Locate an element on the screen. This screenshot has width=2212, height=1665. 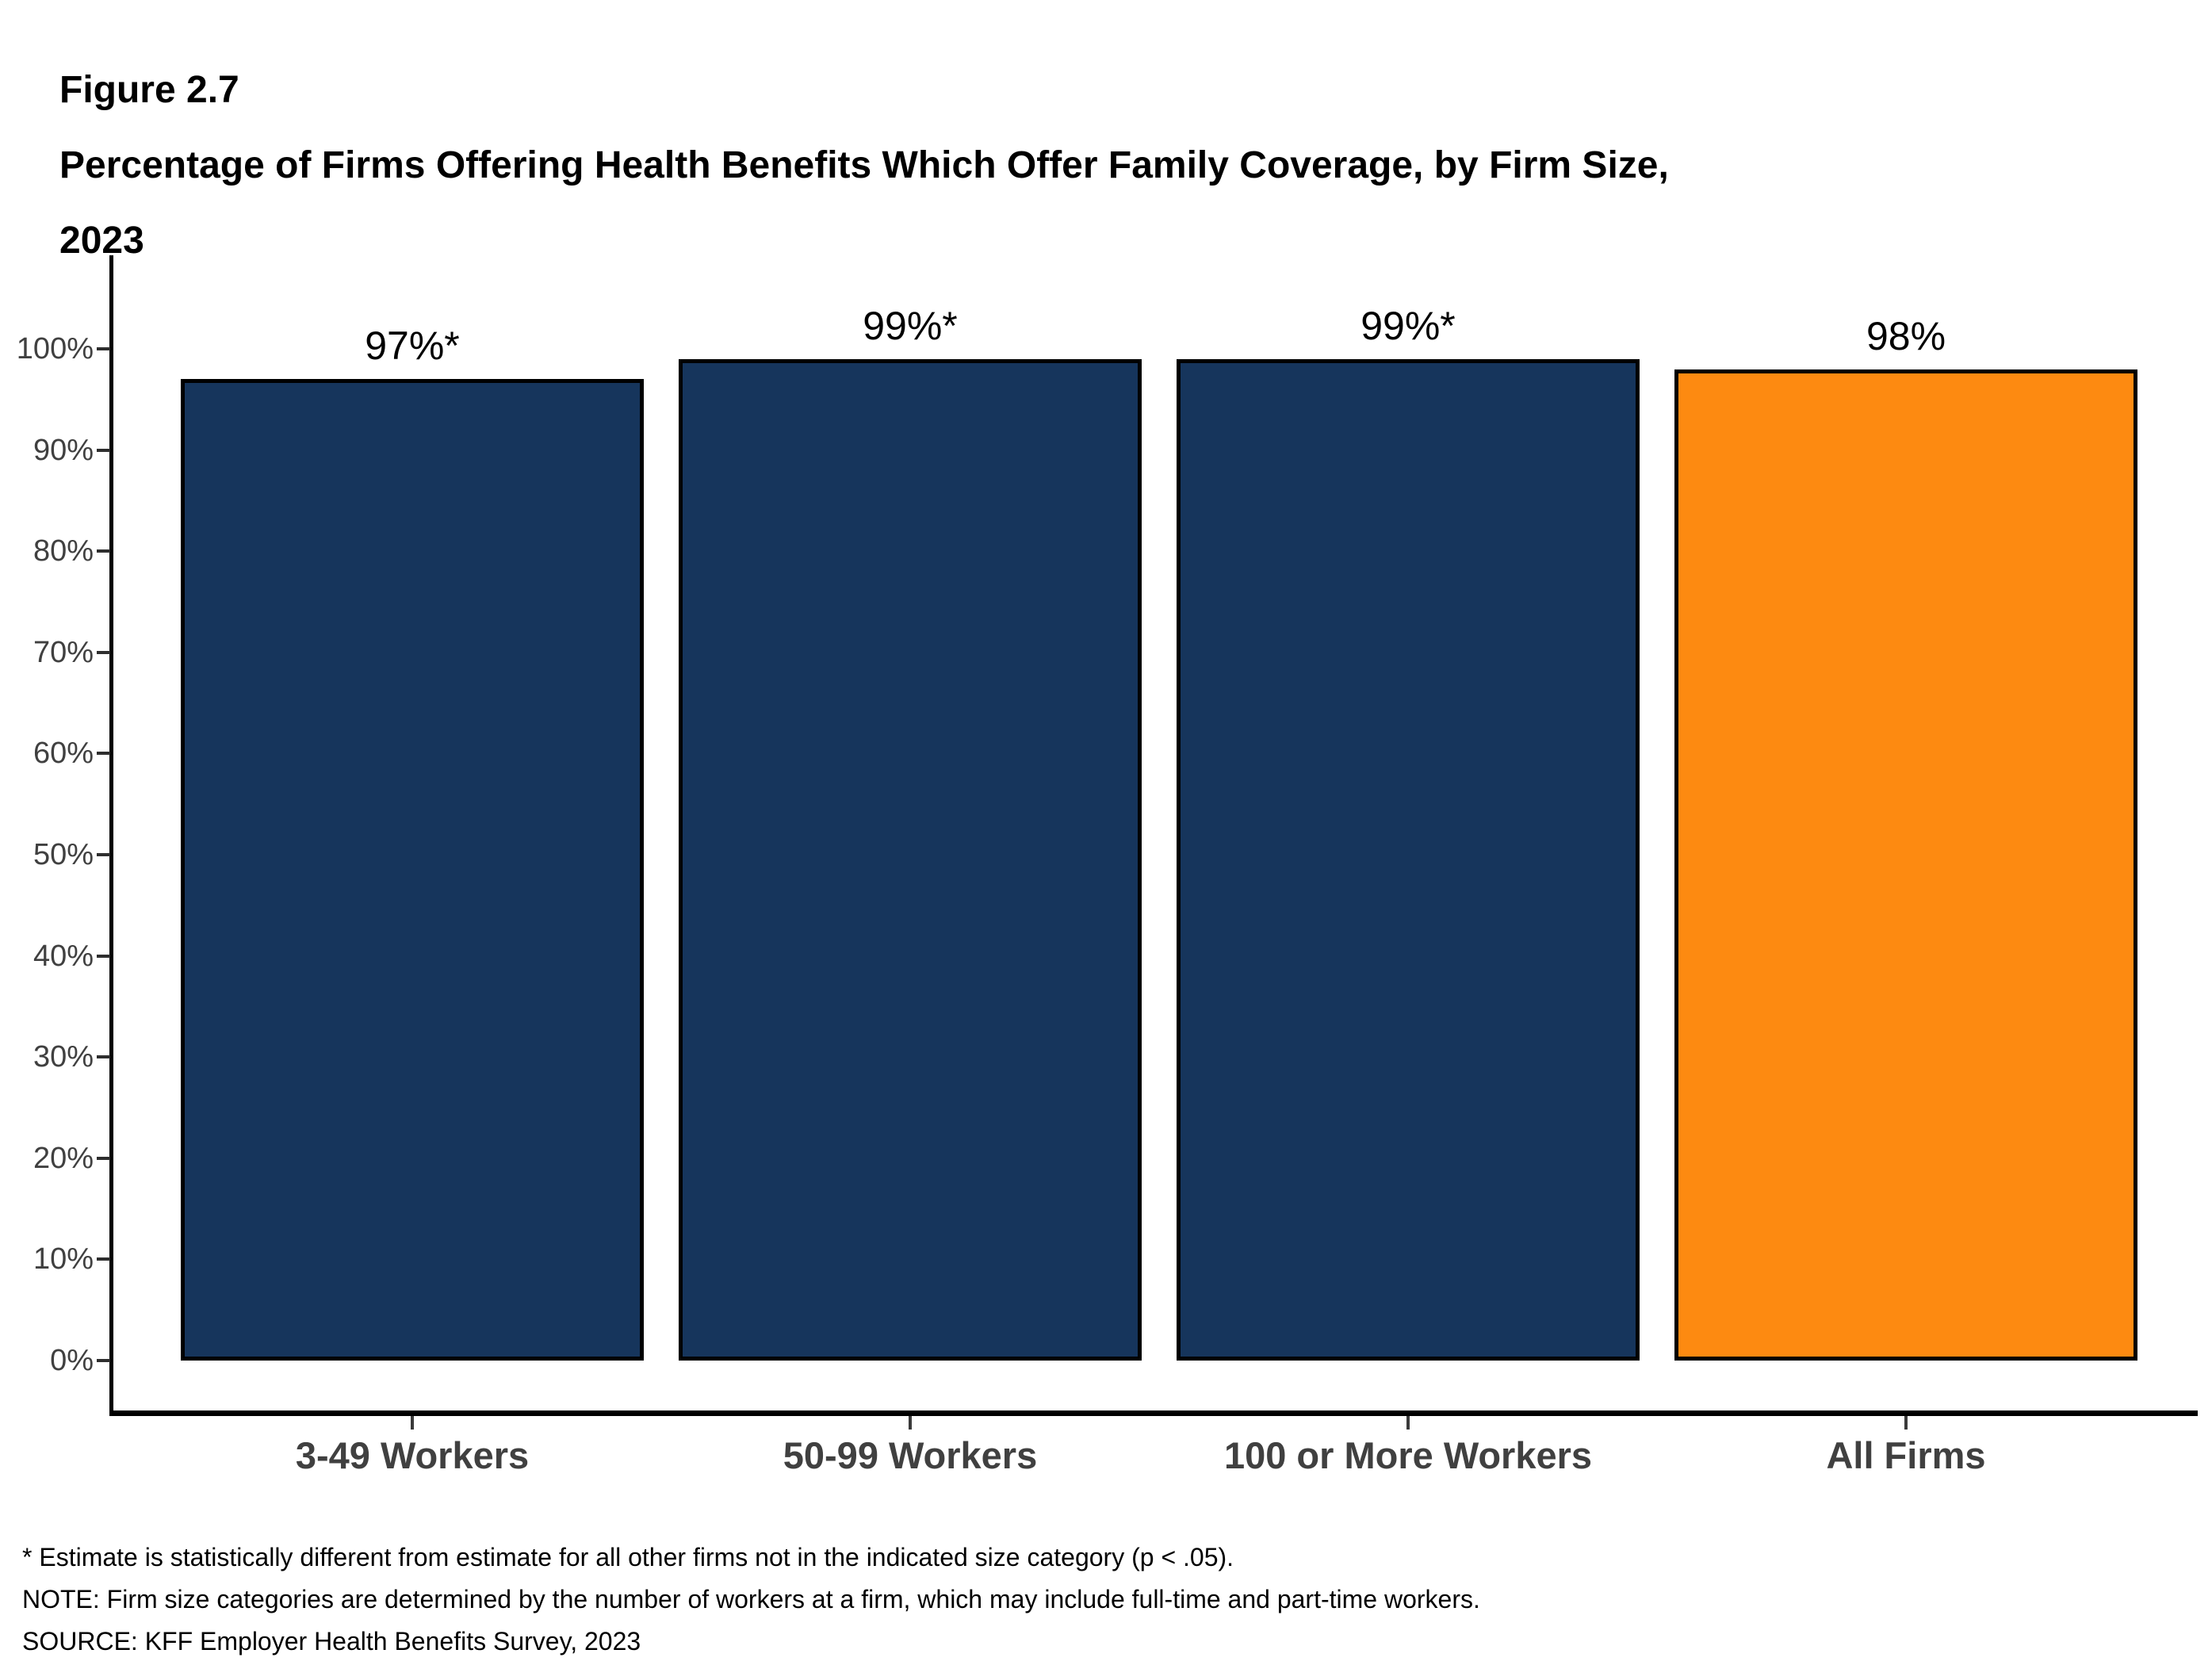
y-tick-label: 0% is located at coordinates (72, 1360).